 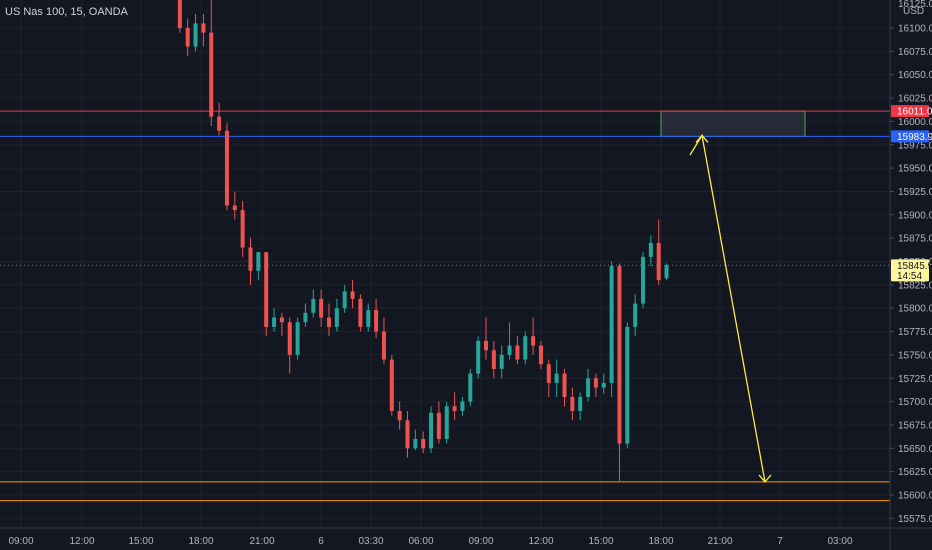 I want to click on resistance-price-tag: 16011.0, so click(x=911, y=111).